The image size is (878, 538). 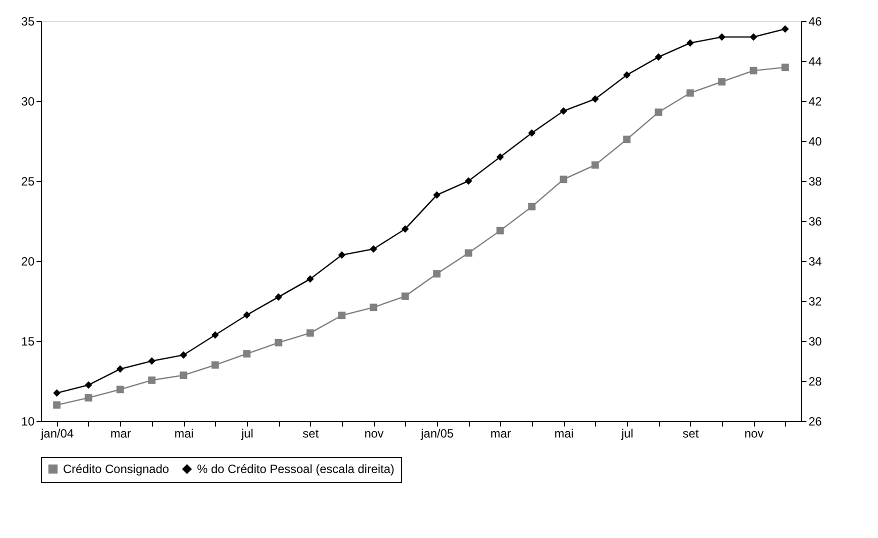 I want to click on y-tick-label: 35, so click(x=28, y=21).